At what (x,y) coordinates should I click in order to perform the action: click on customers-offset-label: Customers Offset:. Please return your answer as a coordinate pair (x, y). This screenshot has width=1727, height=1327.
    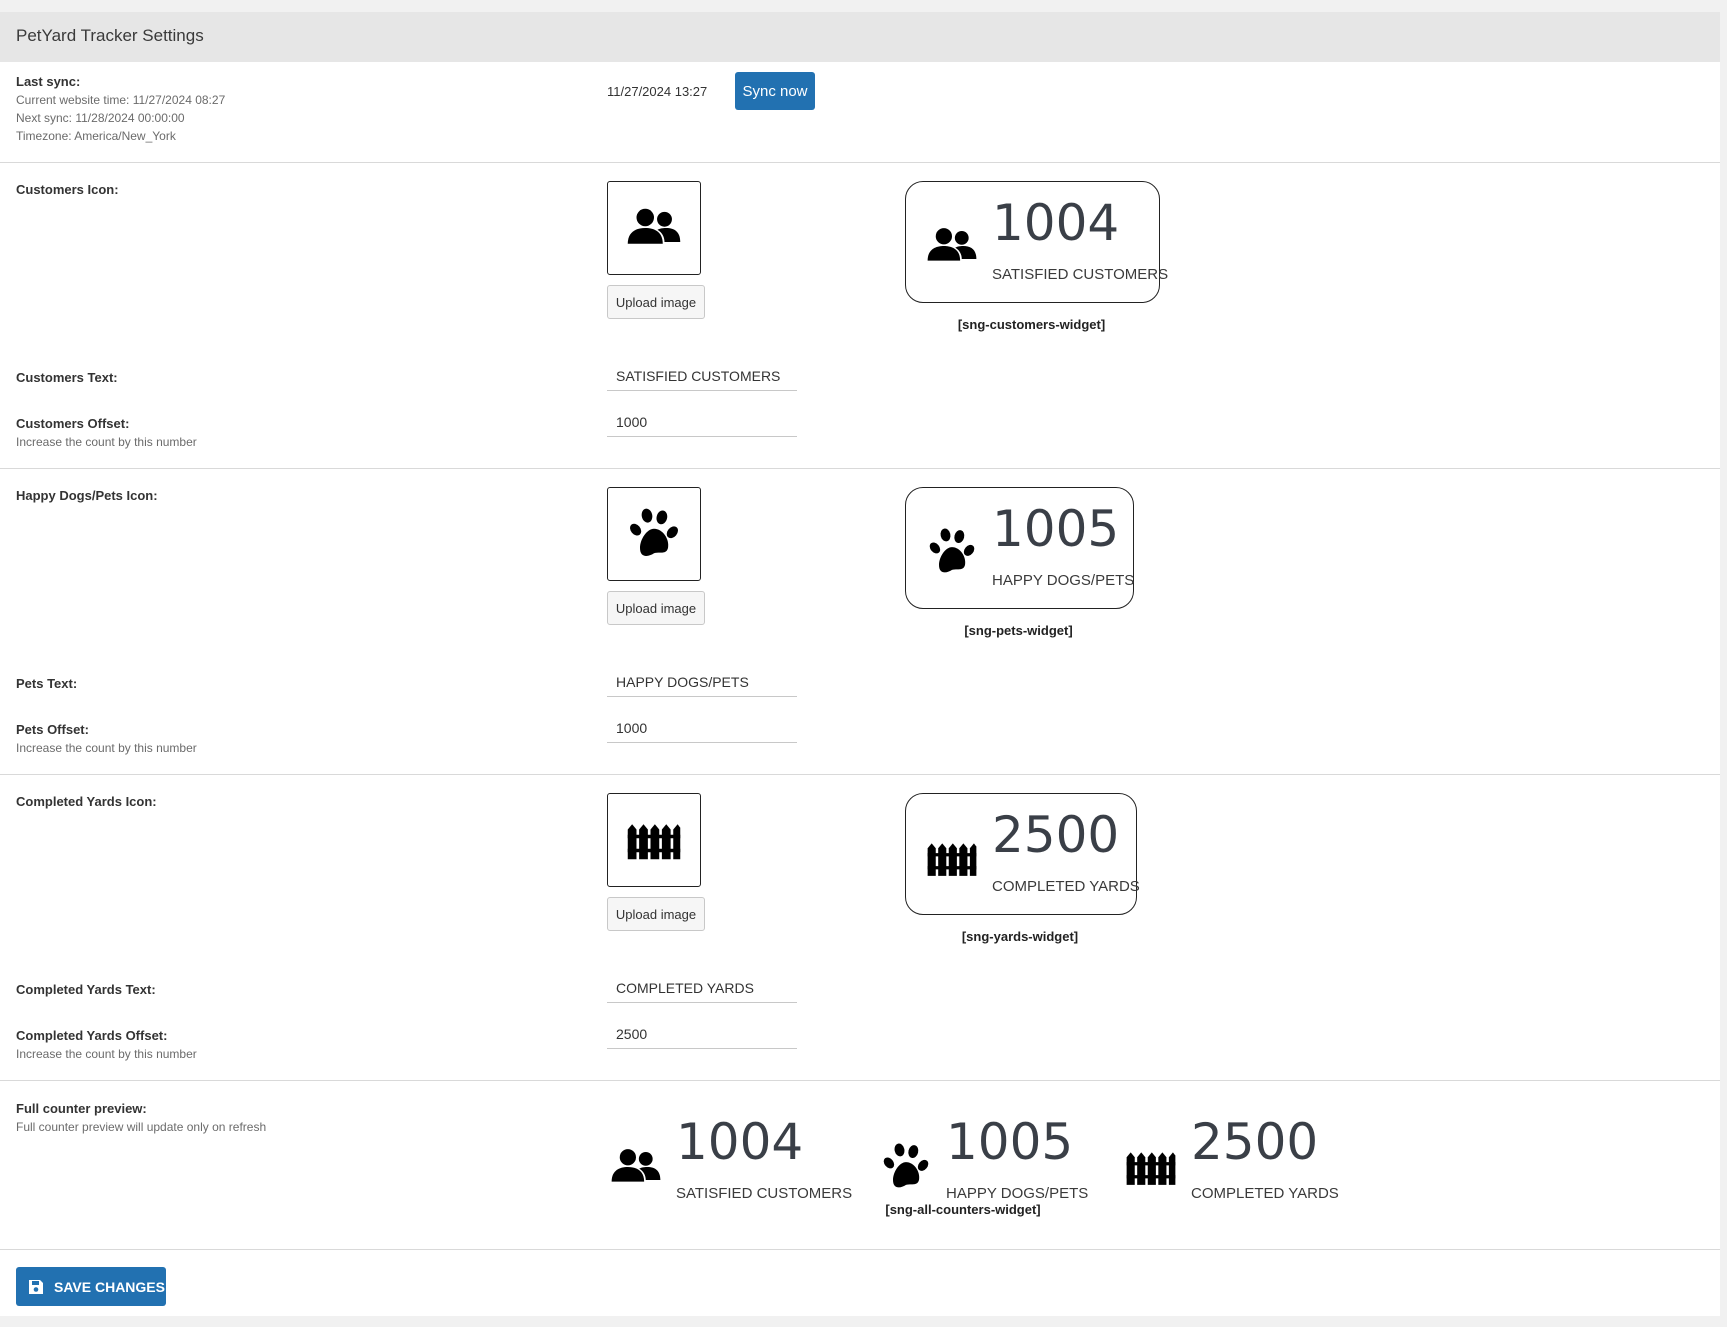
    Looking at the image, I should click on (73, 423).